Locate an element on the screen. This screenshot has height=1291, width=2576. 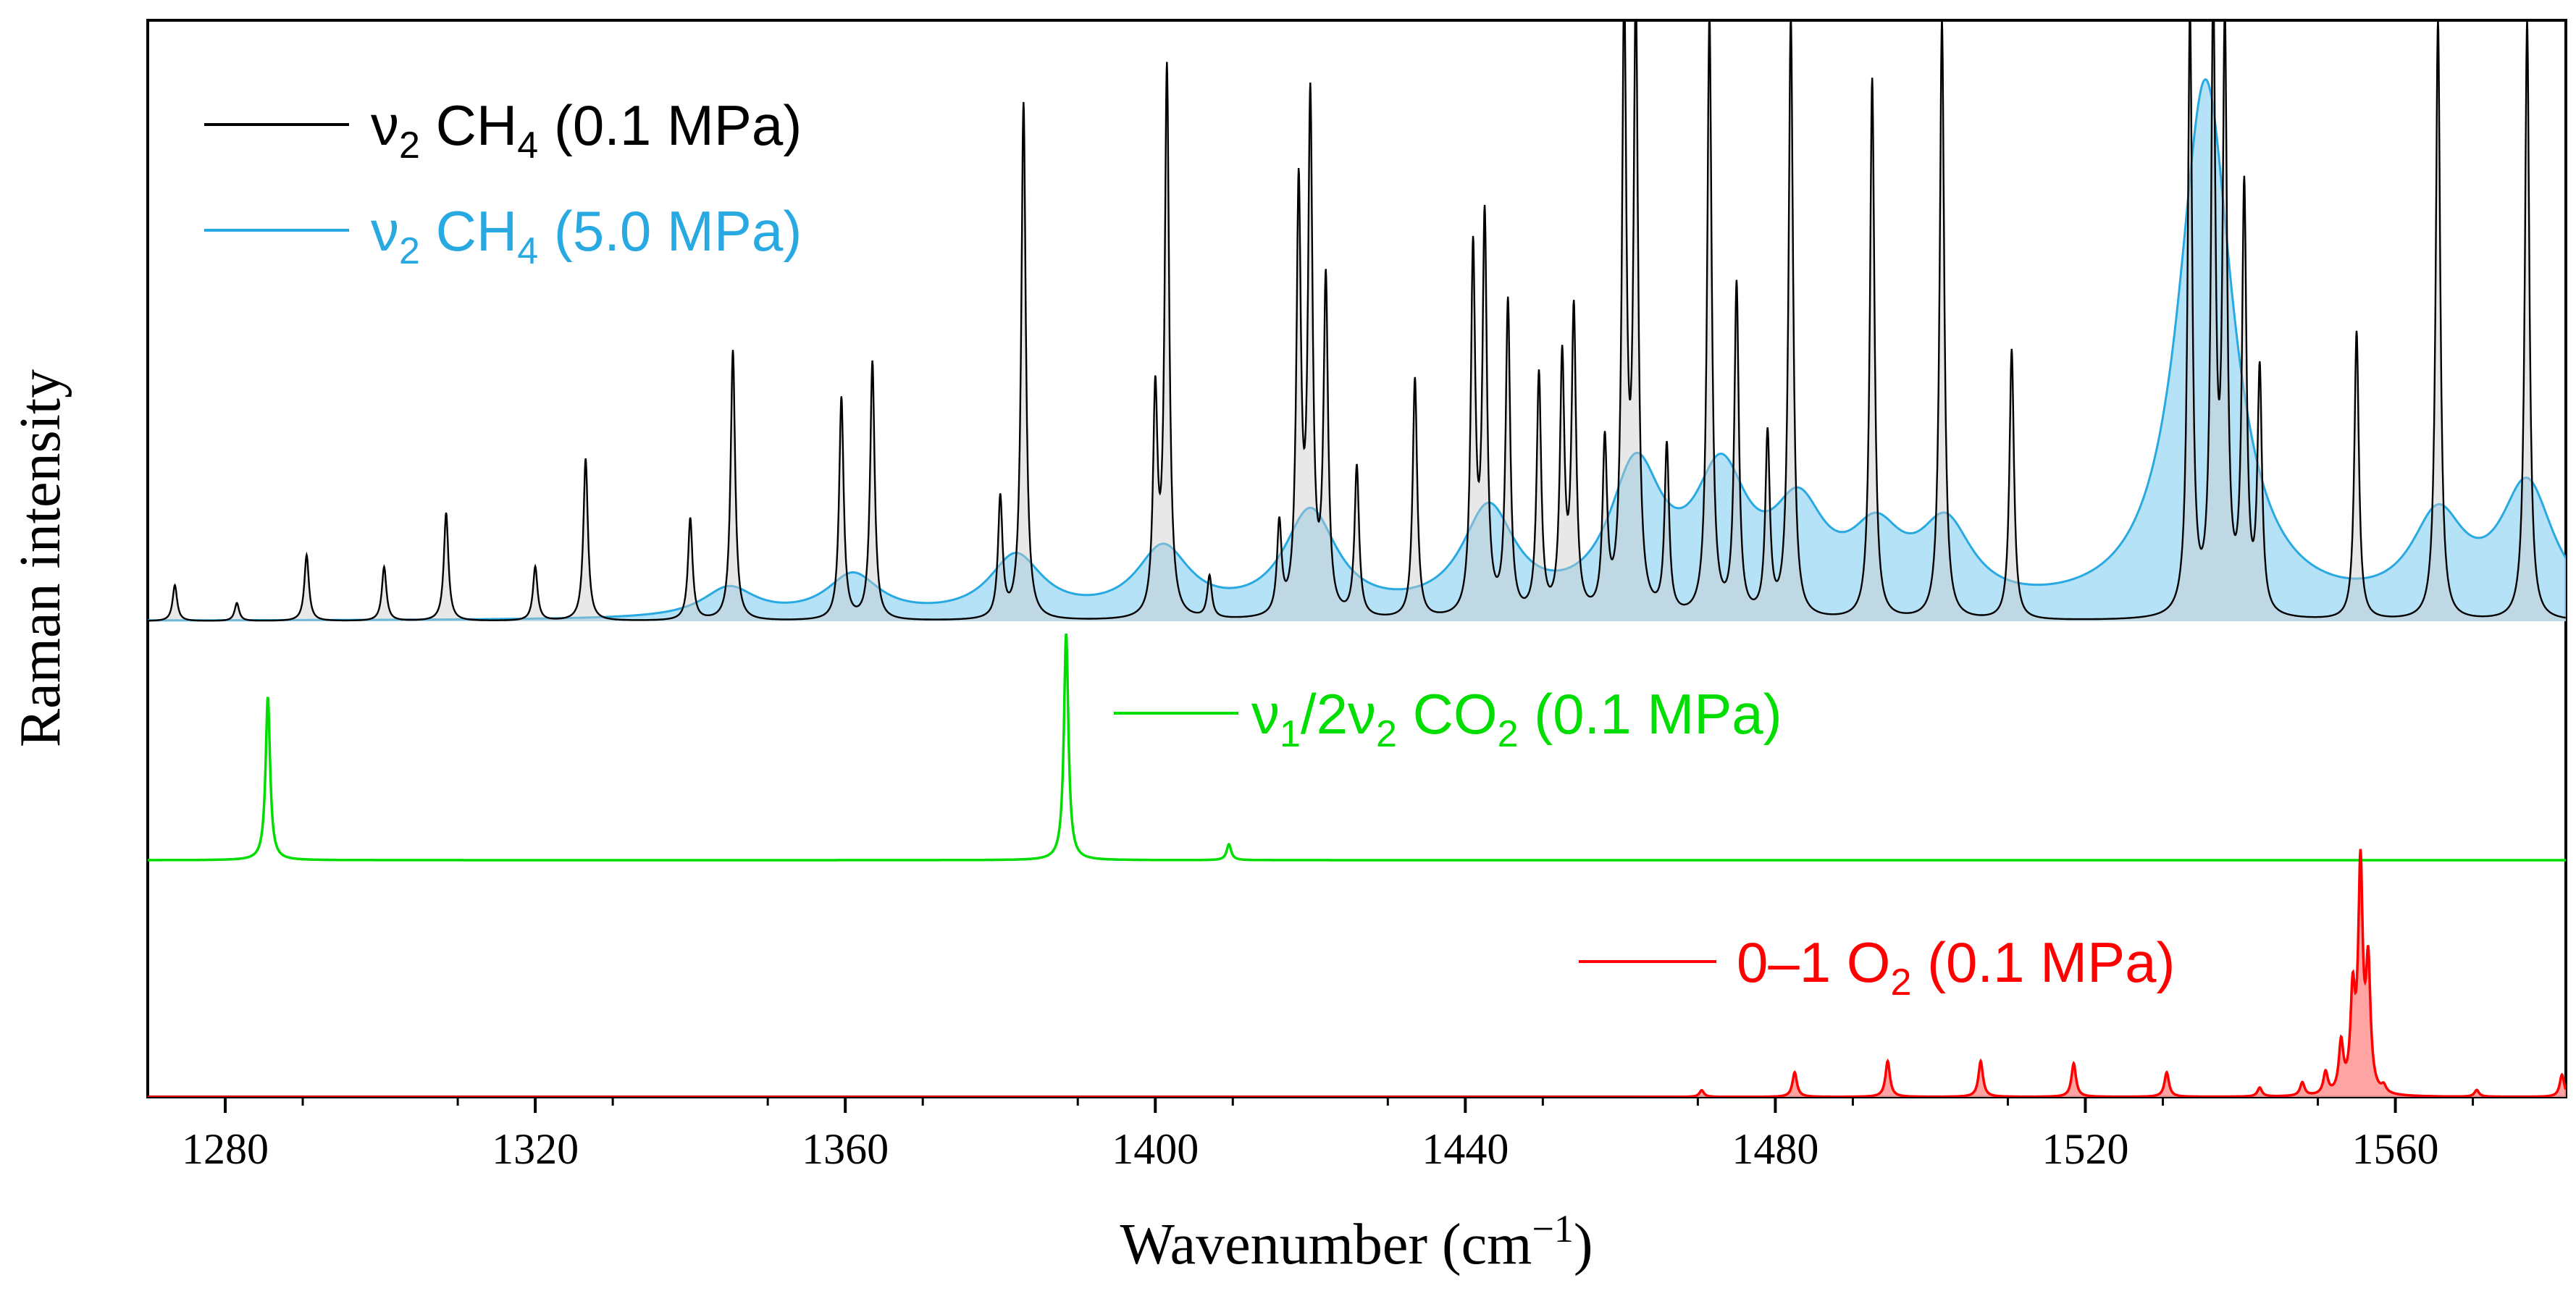
x-tick-label: 1280 is located at coordinates (225, 1149).